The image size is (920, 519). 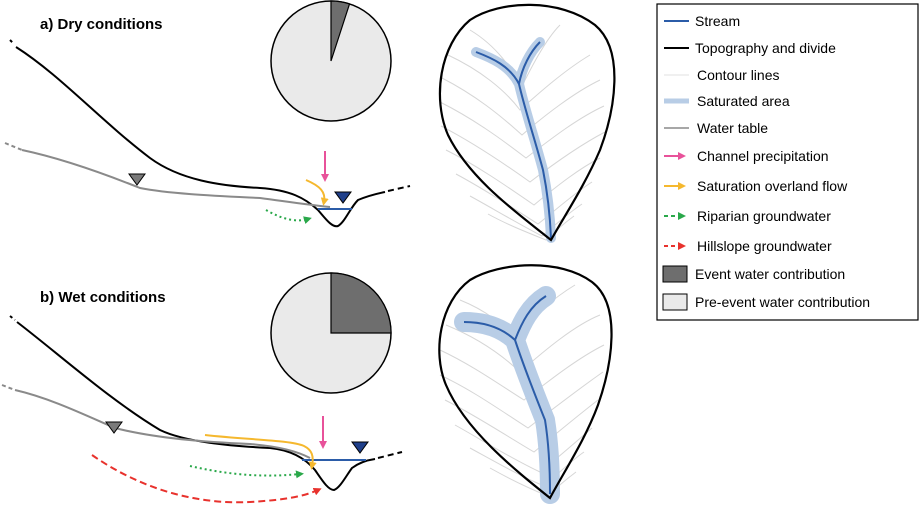 I want to click on catchment-dry, so click(x=527, y=123).